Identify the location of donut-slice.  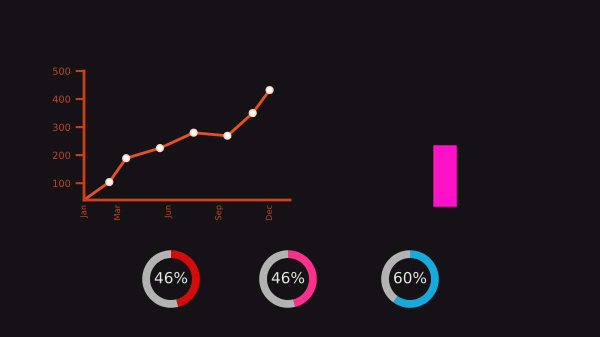
(416, 279).